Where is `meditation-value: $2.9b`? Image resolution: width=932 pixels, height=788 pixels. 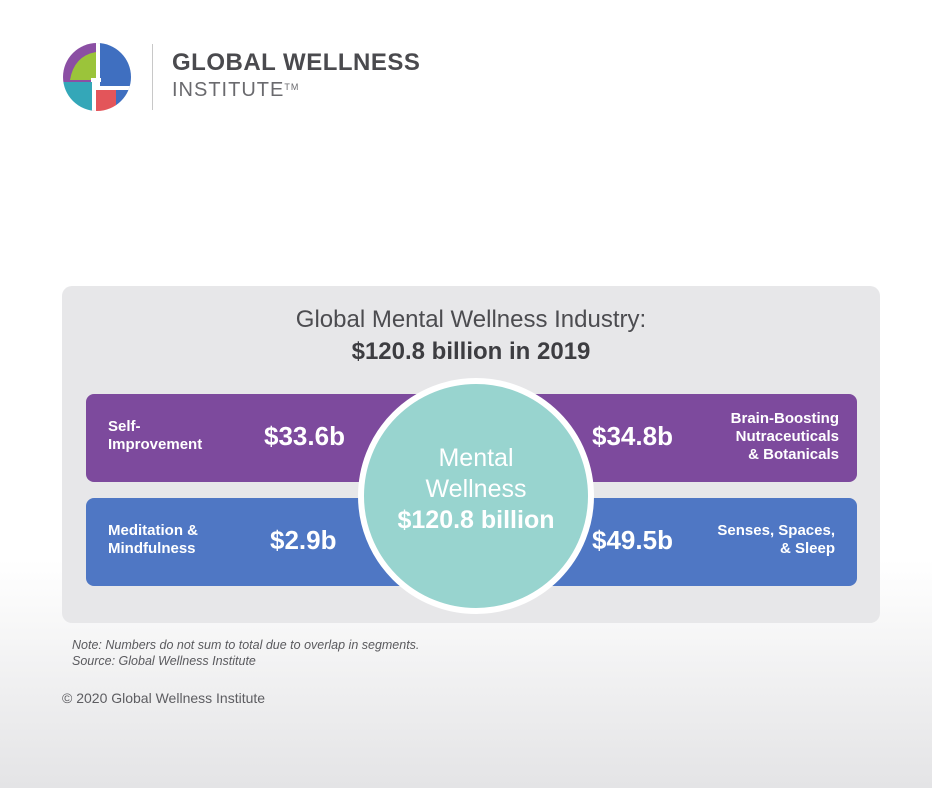
meditation-value: $2.9b is located at coordinates (303, 540).